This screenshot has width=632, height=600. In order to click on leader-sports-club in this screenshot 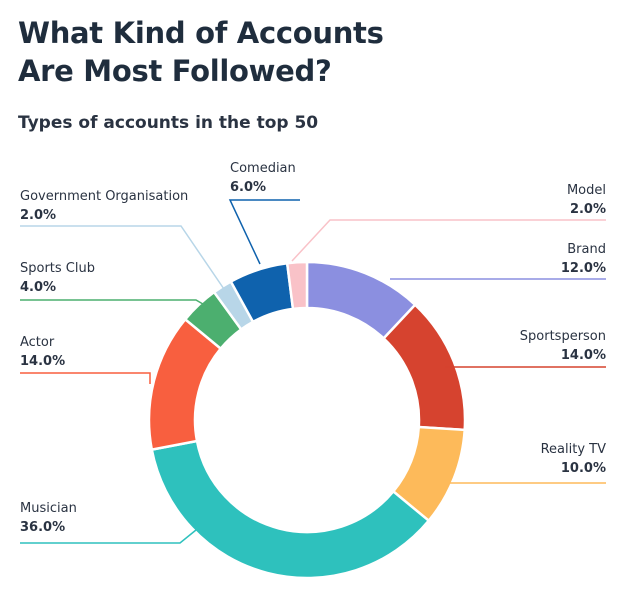, I will do `click(114, 303)`.